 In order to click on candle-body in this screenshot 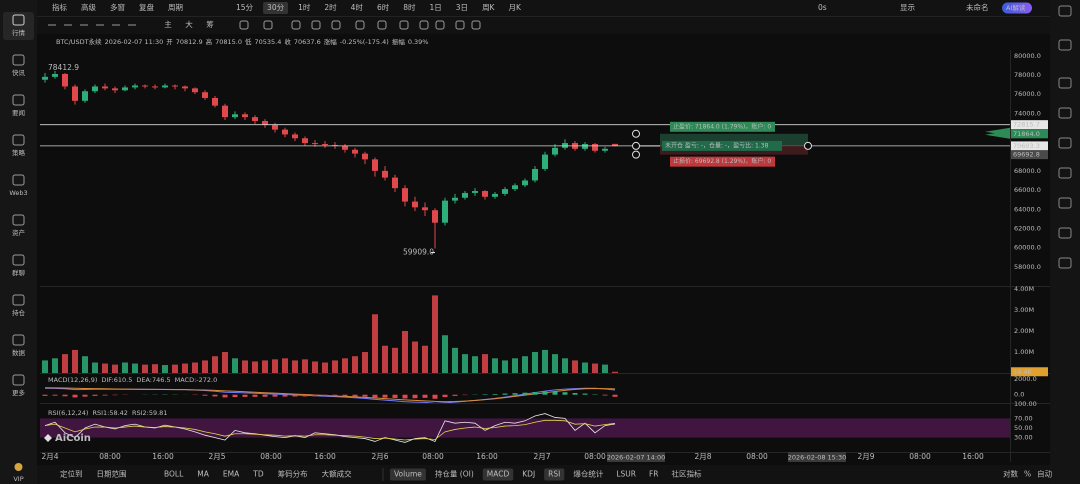, I will do `click(155, 87)`.